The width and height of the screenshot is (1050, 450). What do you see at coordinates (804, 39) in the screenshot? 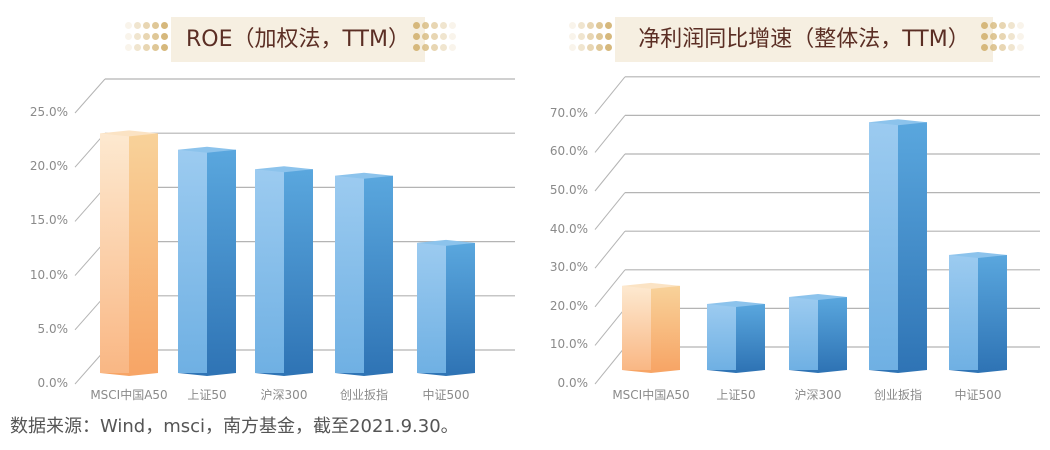
I see `chart-title: 净利润同比增速（整体法，TTM）` at bounding box center [804, 39].